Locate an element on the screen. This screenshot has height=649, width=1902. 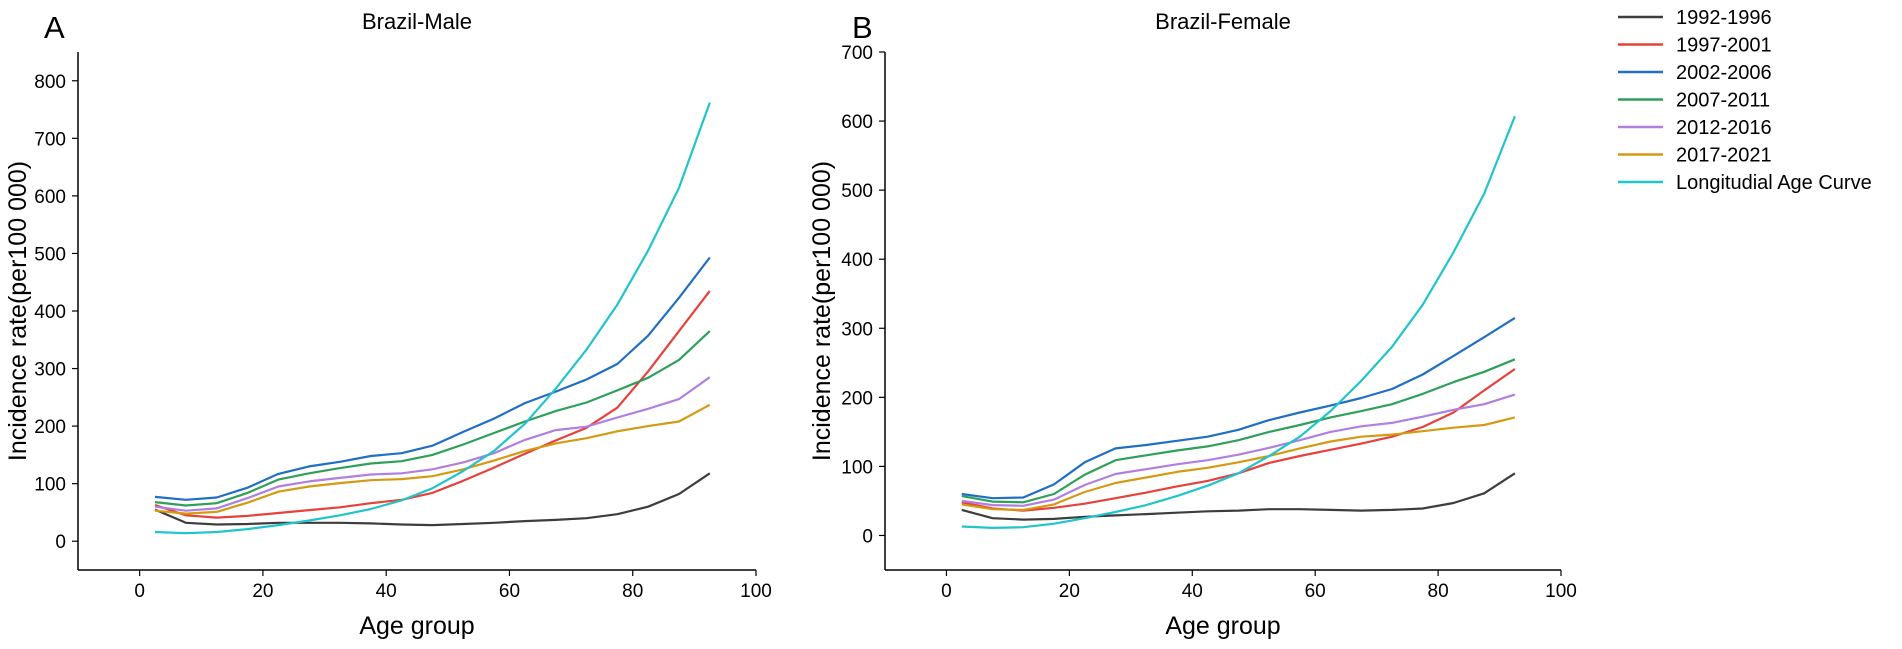
legend-label: Longitudial Age Curve is located at coordinates (1774, 183).